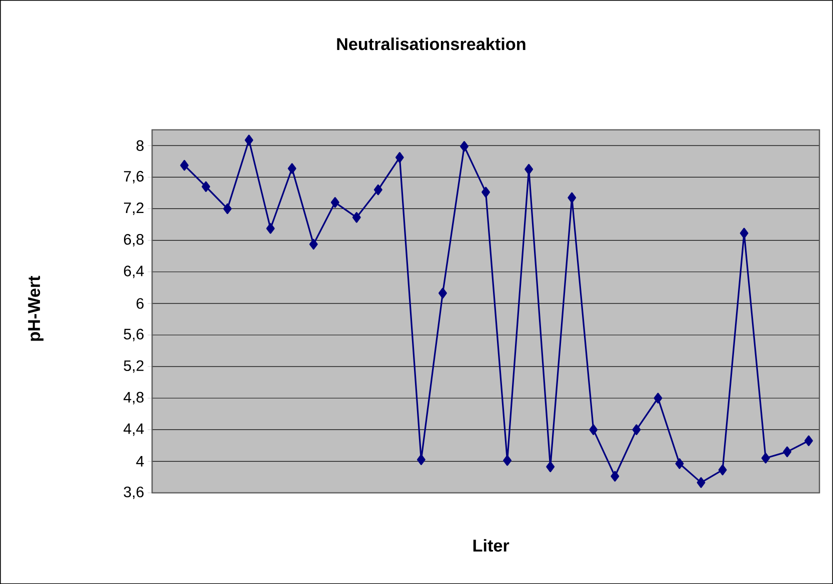 This screenshot has width=833, height=584. I want to click on x-axis-title: Liter, so click(491, 545).